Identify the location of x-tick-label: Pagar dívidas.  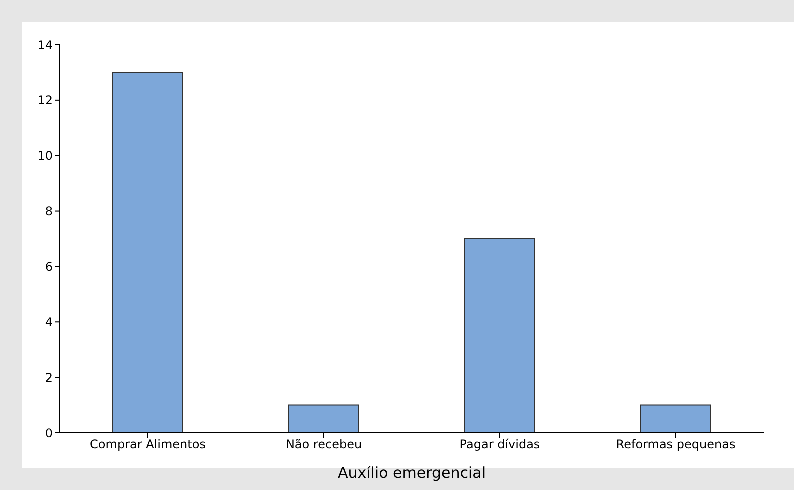
(500, 445).